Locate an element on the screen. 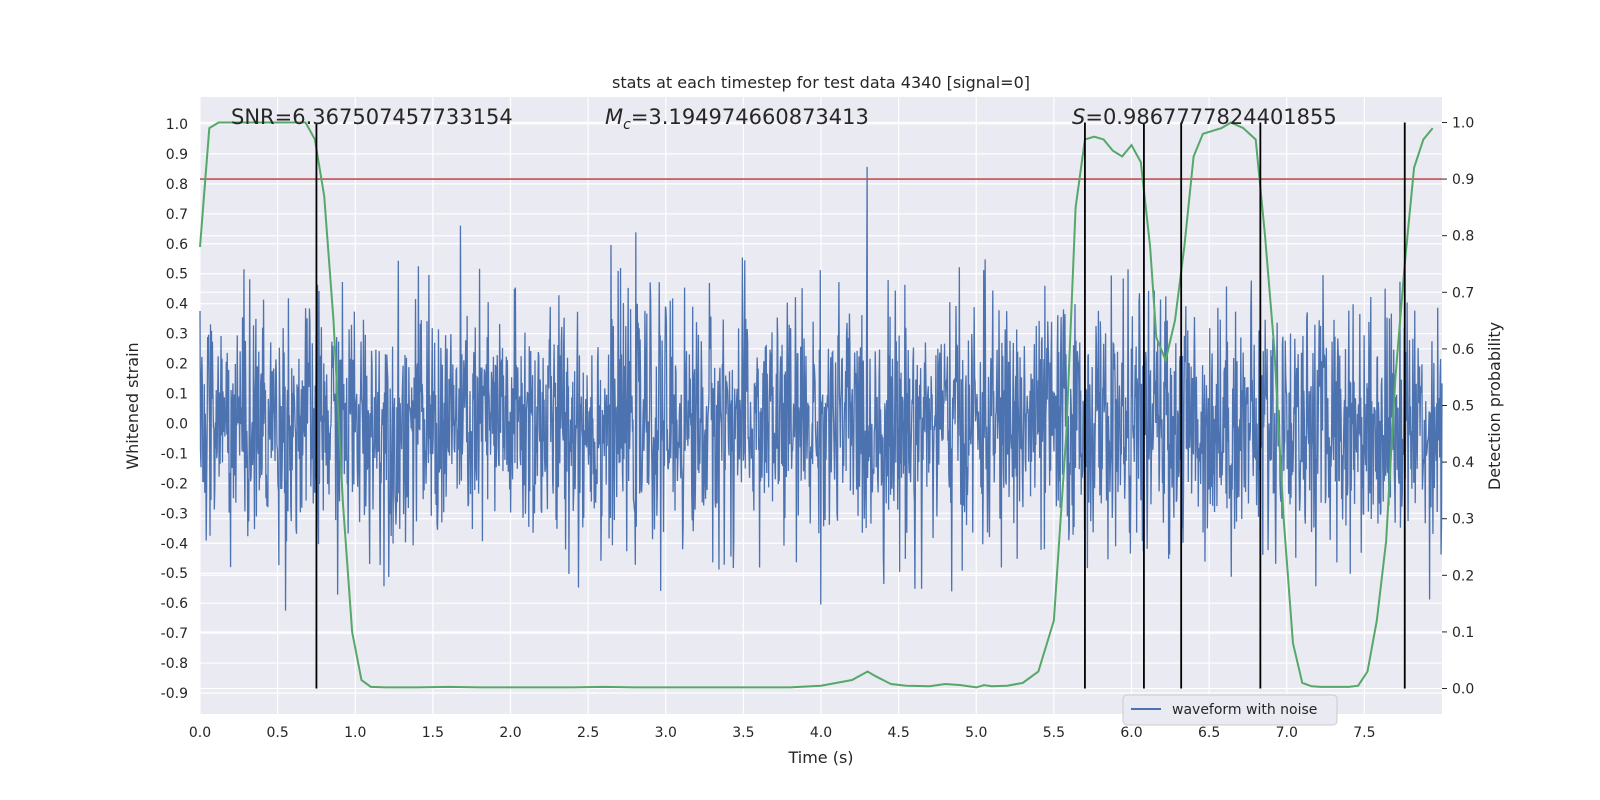 This screenshot has width=1600, height=800. x-tick-label: 1.5 is located at coordinates (433, 733).